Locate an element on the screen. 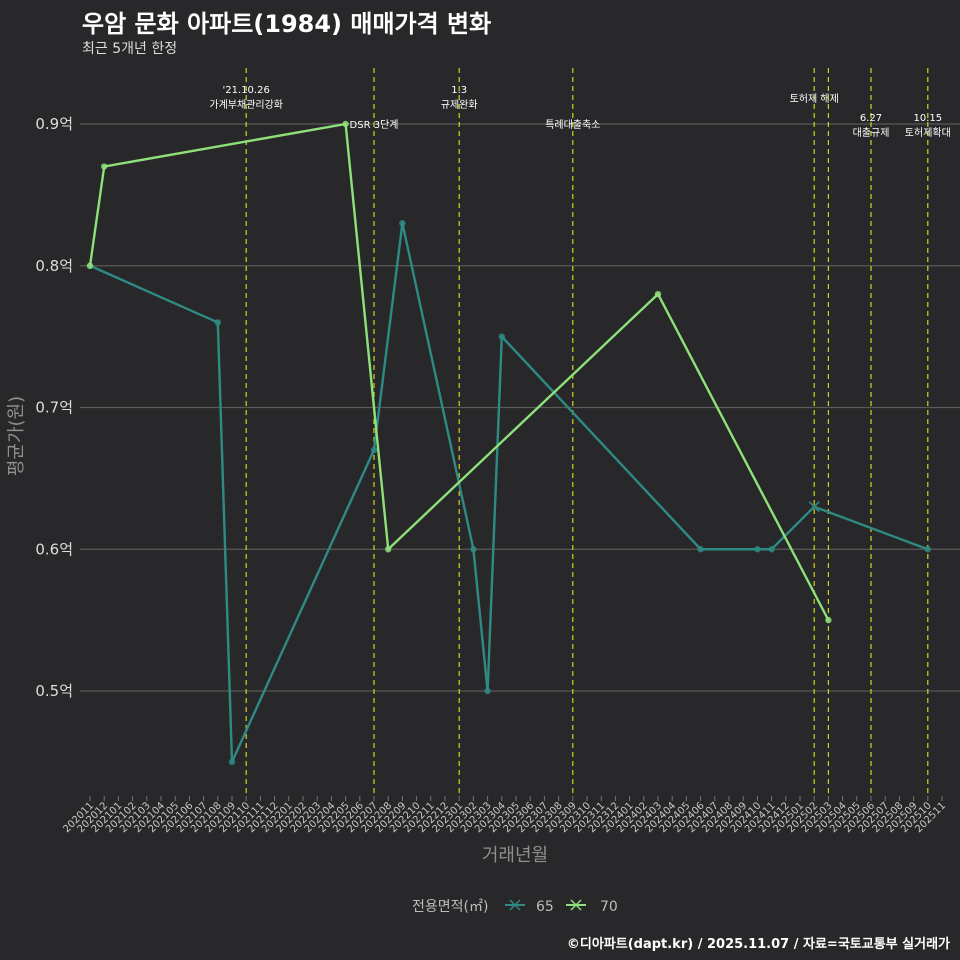 This screenshot has height=960, width=960. y-tick-label: 0.7억 is located at coordinates (54, 408).